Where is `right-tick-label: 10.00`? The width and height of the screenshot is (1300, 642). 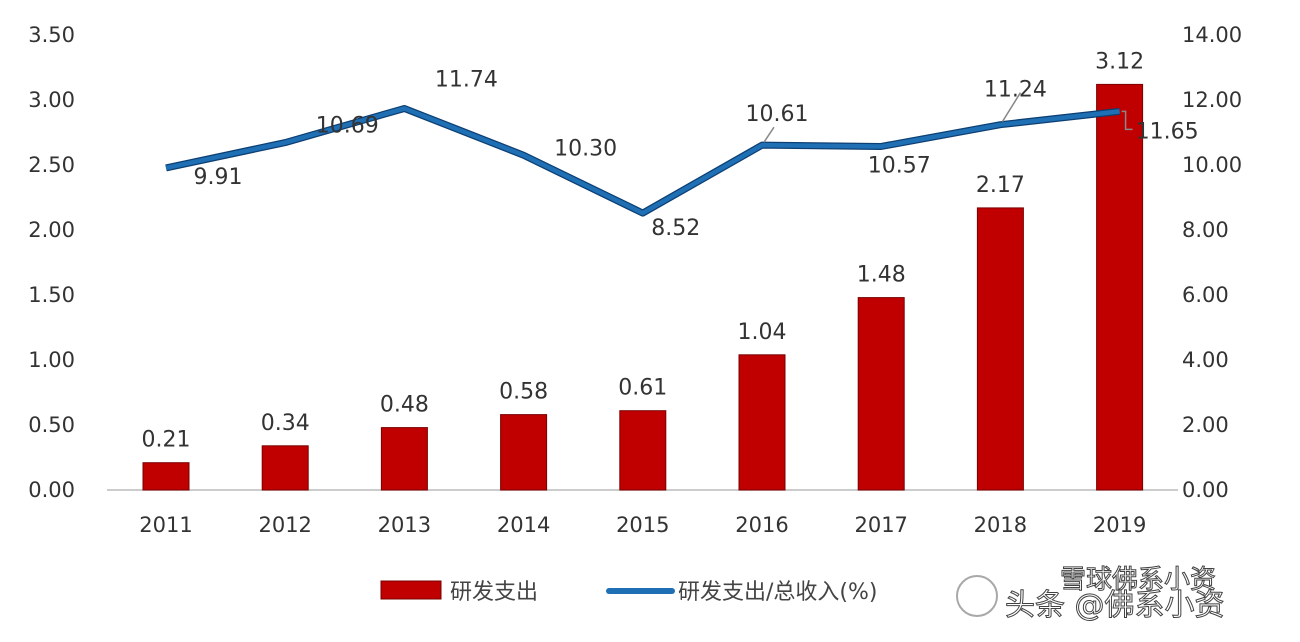 right-tick-label: 10.00 is located at coordinates (1212, 165).